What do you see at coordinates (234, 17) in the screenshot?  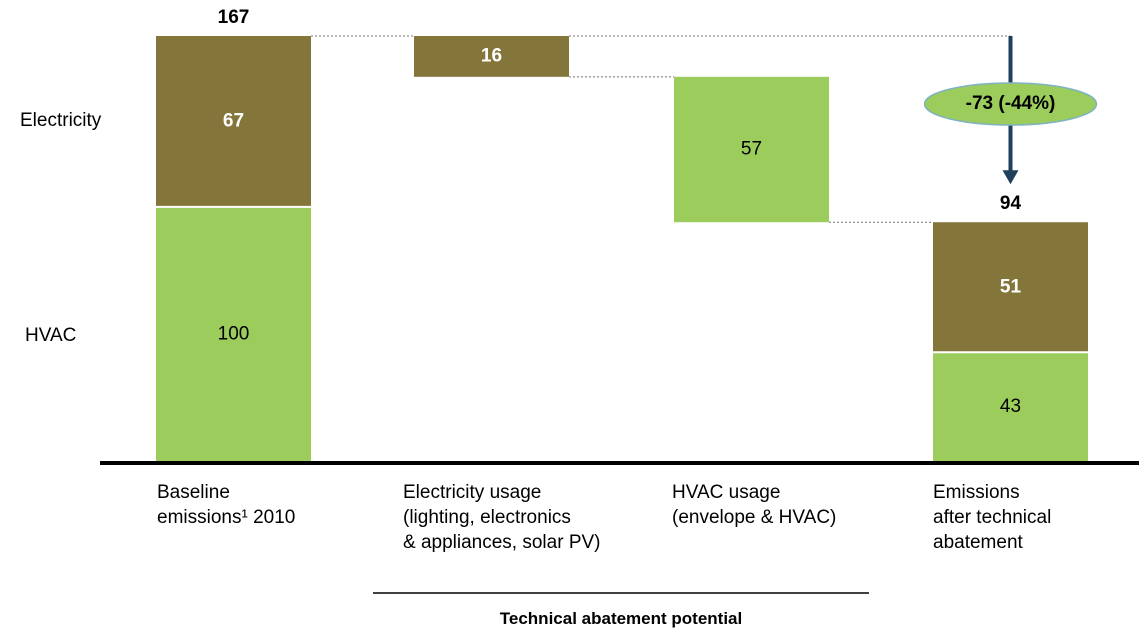 I see `bar-total-label: 167` at bounding box center [234, 17].